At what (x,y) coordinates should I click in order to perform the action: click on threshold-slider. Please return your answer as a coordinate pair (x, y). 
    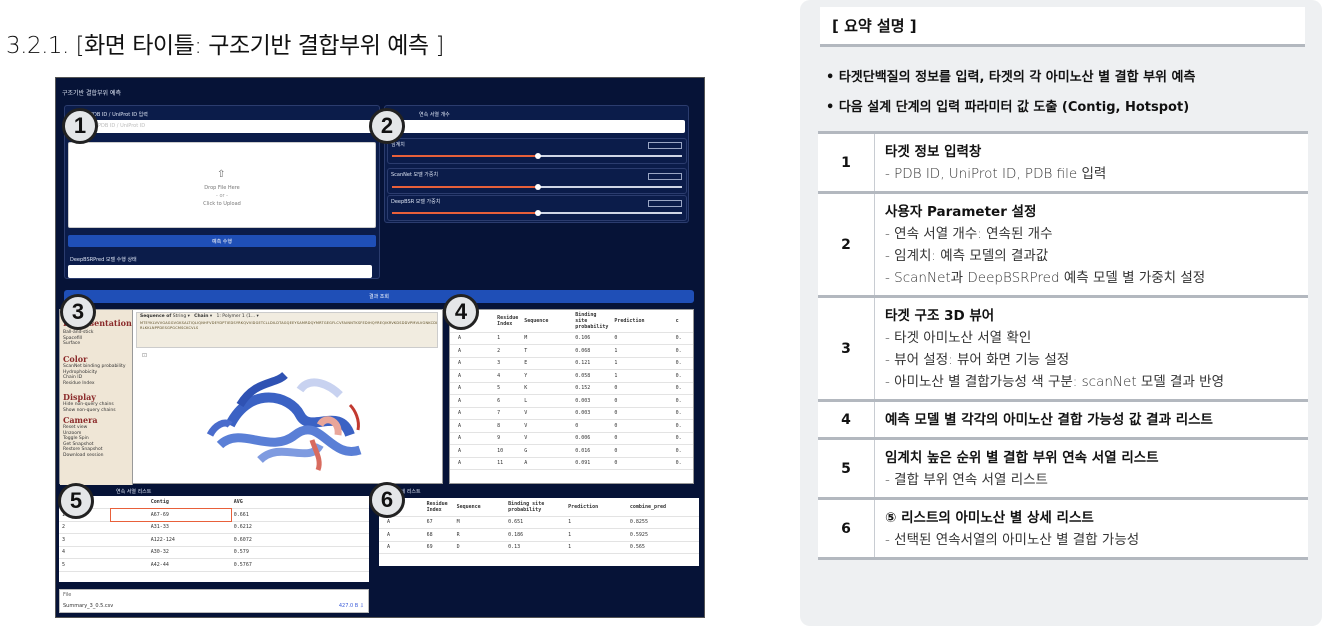
    Looking at the image, I should click on (537, 156).